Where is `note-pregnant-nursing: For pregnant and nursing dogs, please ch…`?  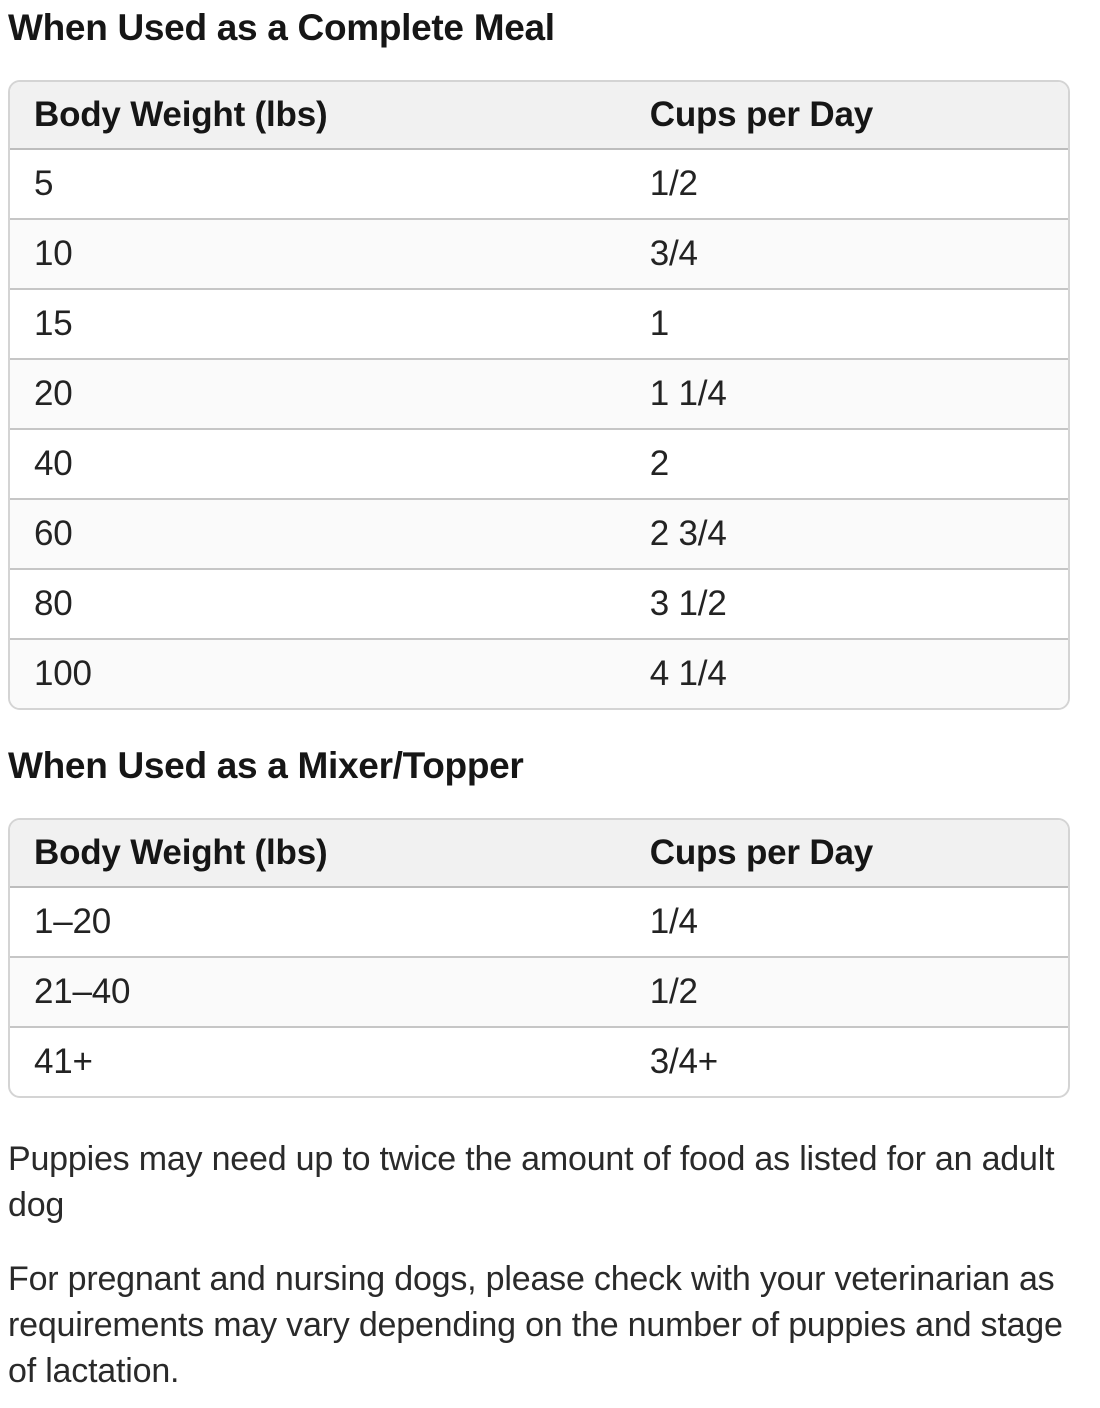
note-pregnant-nursing: For pregnant and nursing dogs, please ch… is located at coordinates (535, 1325).